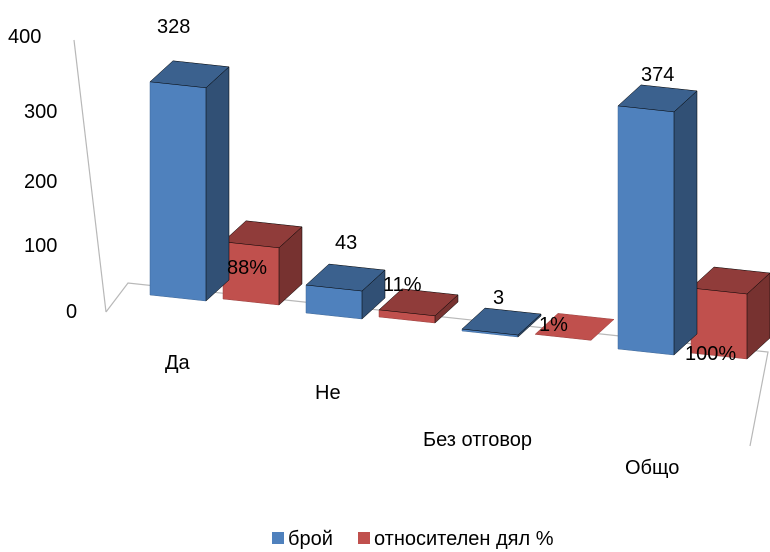 The image size is (770, 552). What do you see at coordinates (652, 468) in the screenshot?
I see `category-label: Общо` at bounding box center [652, 468].